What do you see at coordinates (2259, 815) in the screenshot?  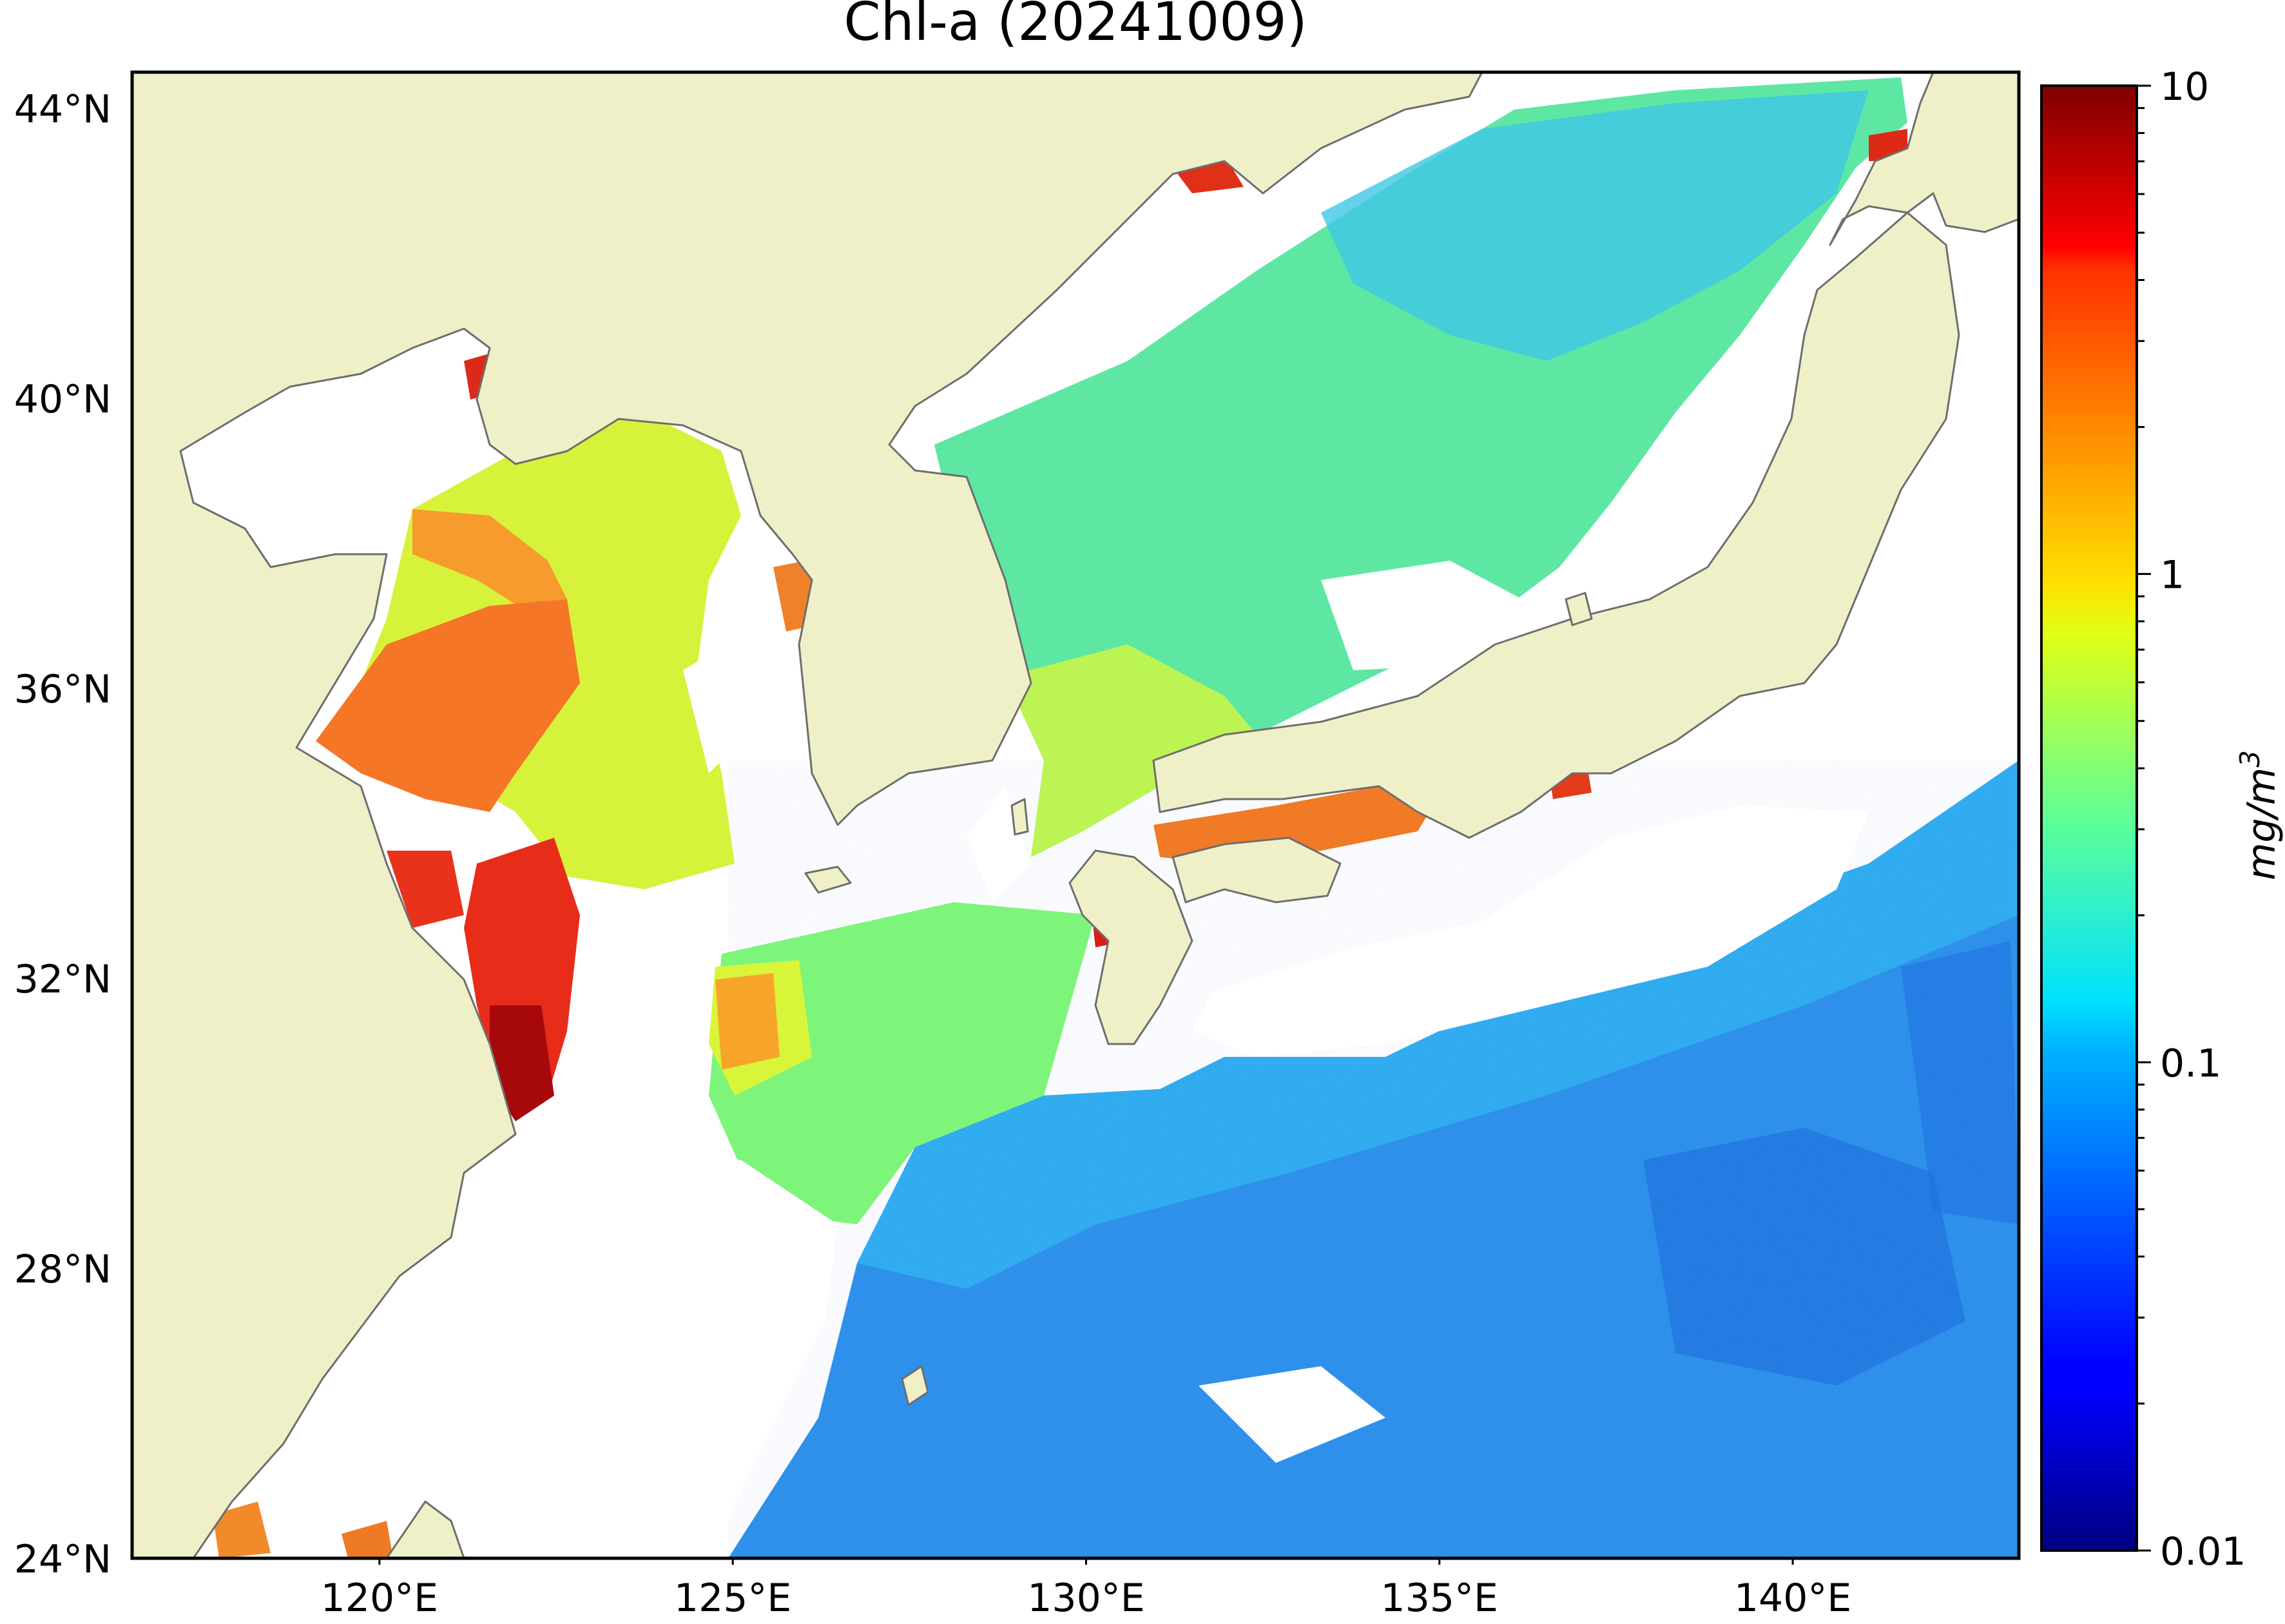 I see `colorbar-label: mg/m3` at bounding box center [2259, 815].